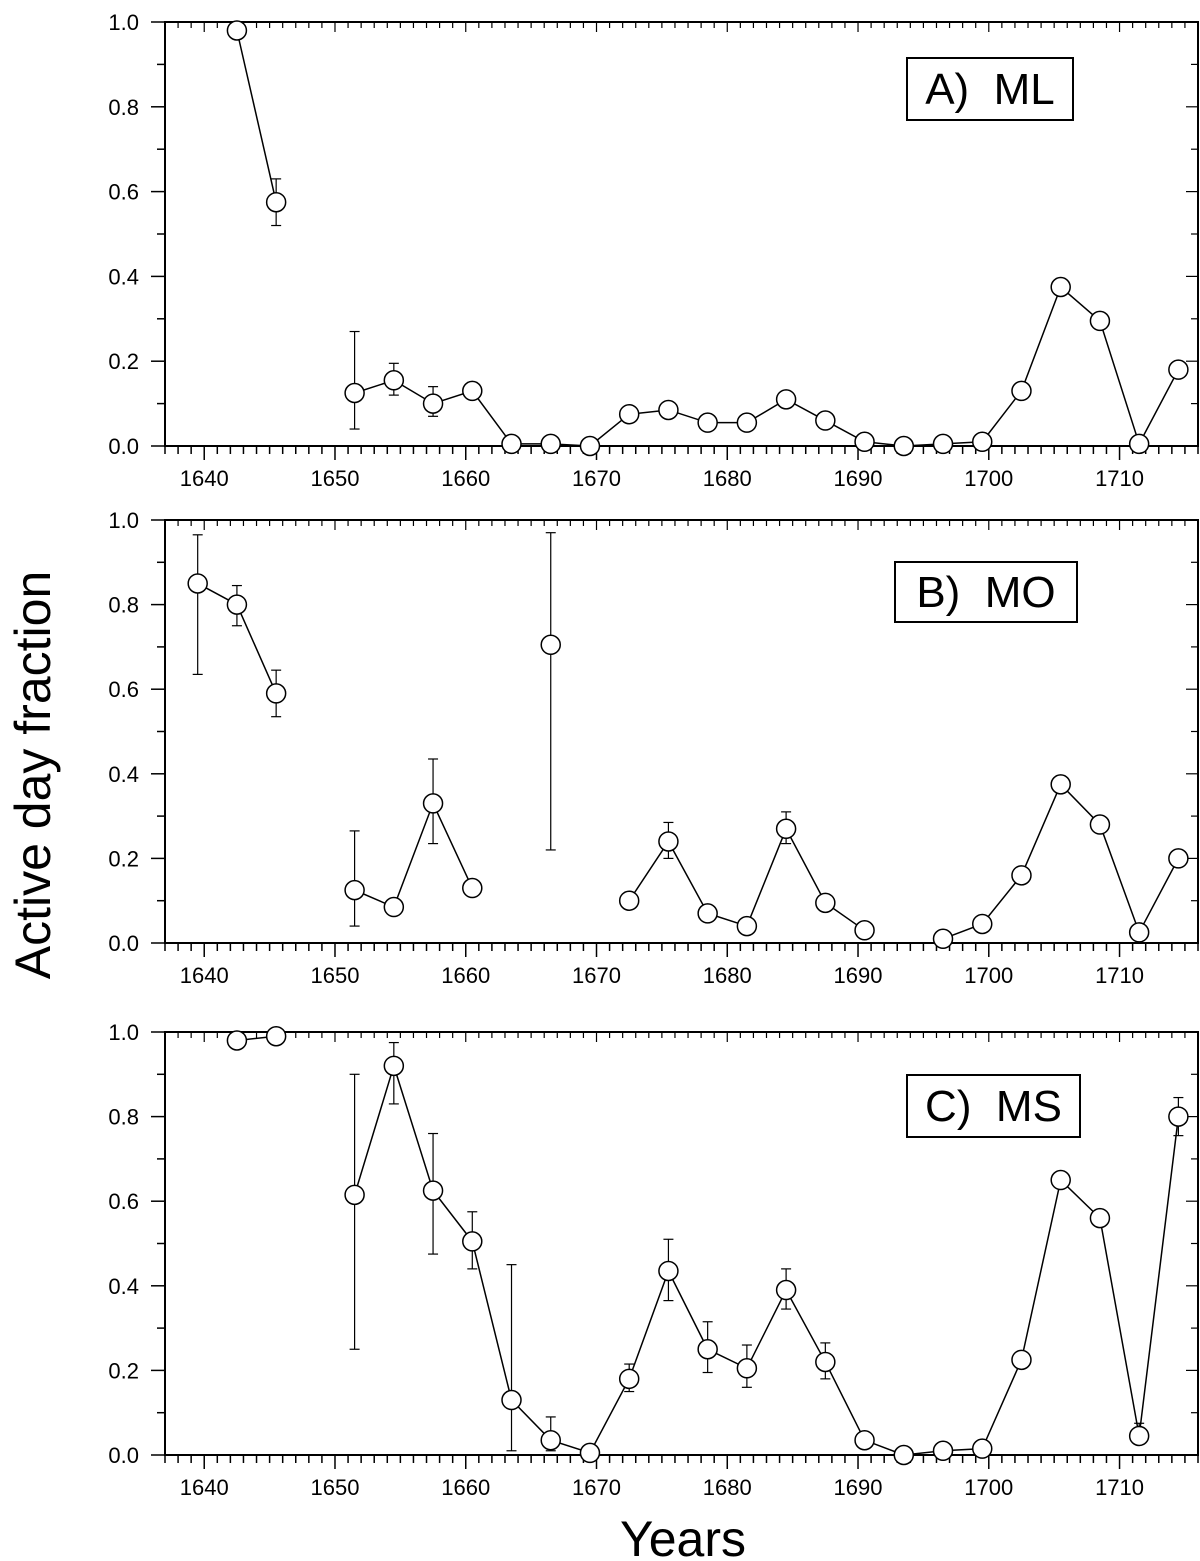 The height and width of the screenshot is (1561, 1200). I want to click on y-tick-label: 0.6, so click(123, 1201).